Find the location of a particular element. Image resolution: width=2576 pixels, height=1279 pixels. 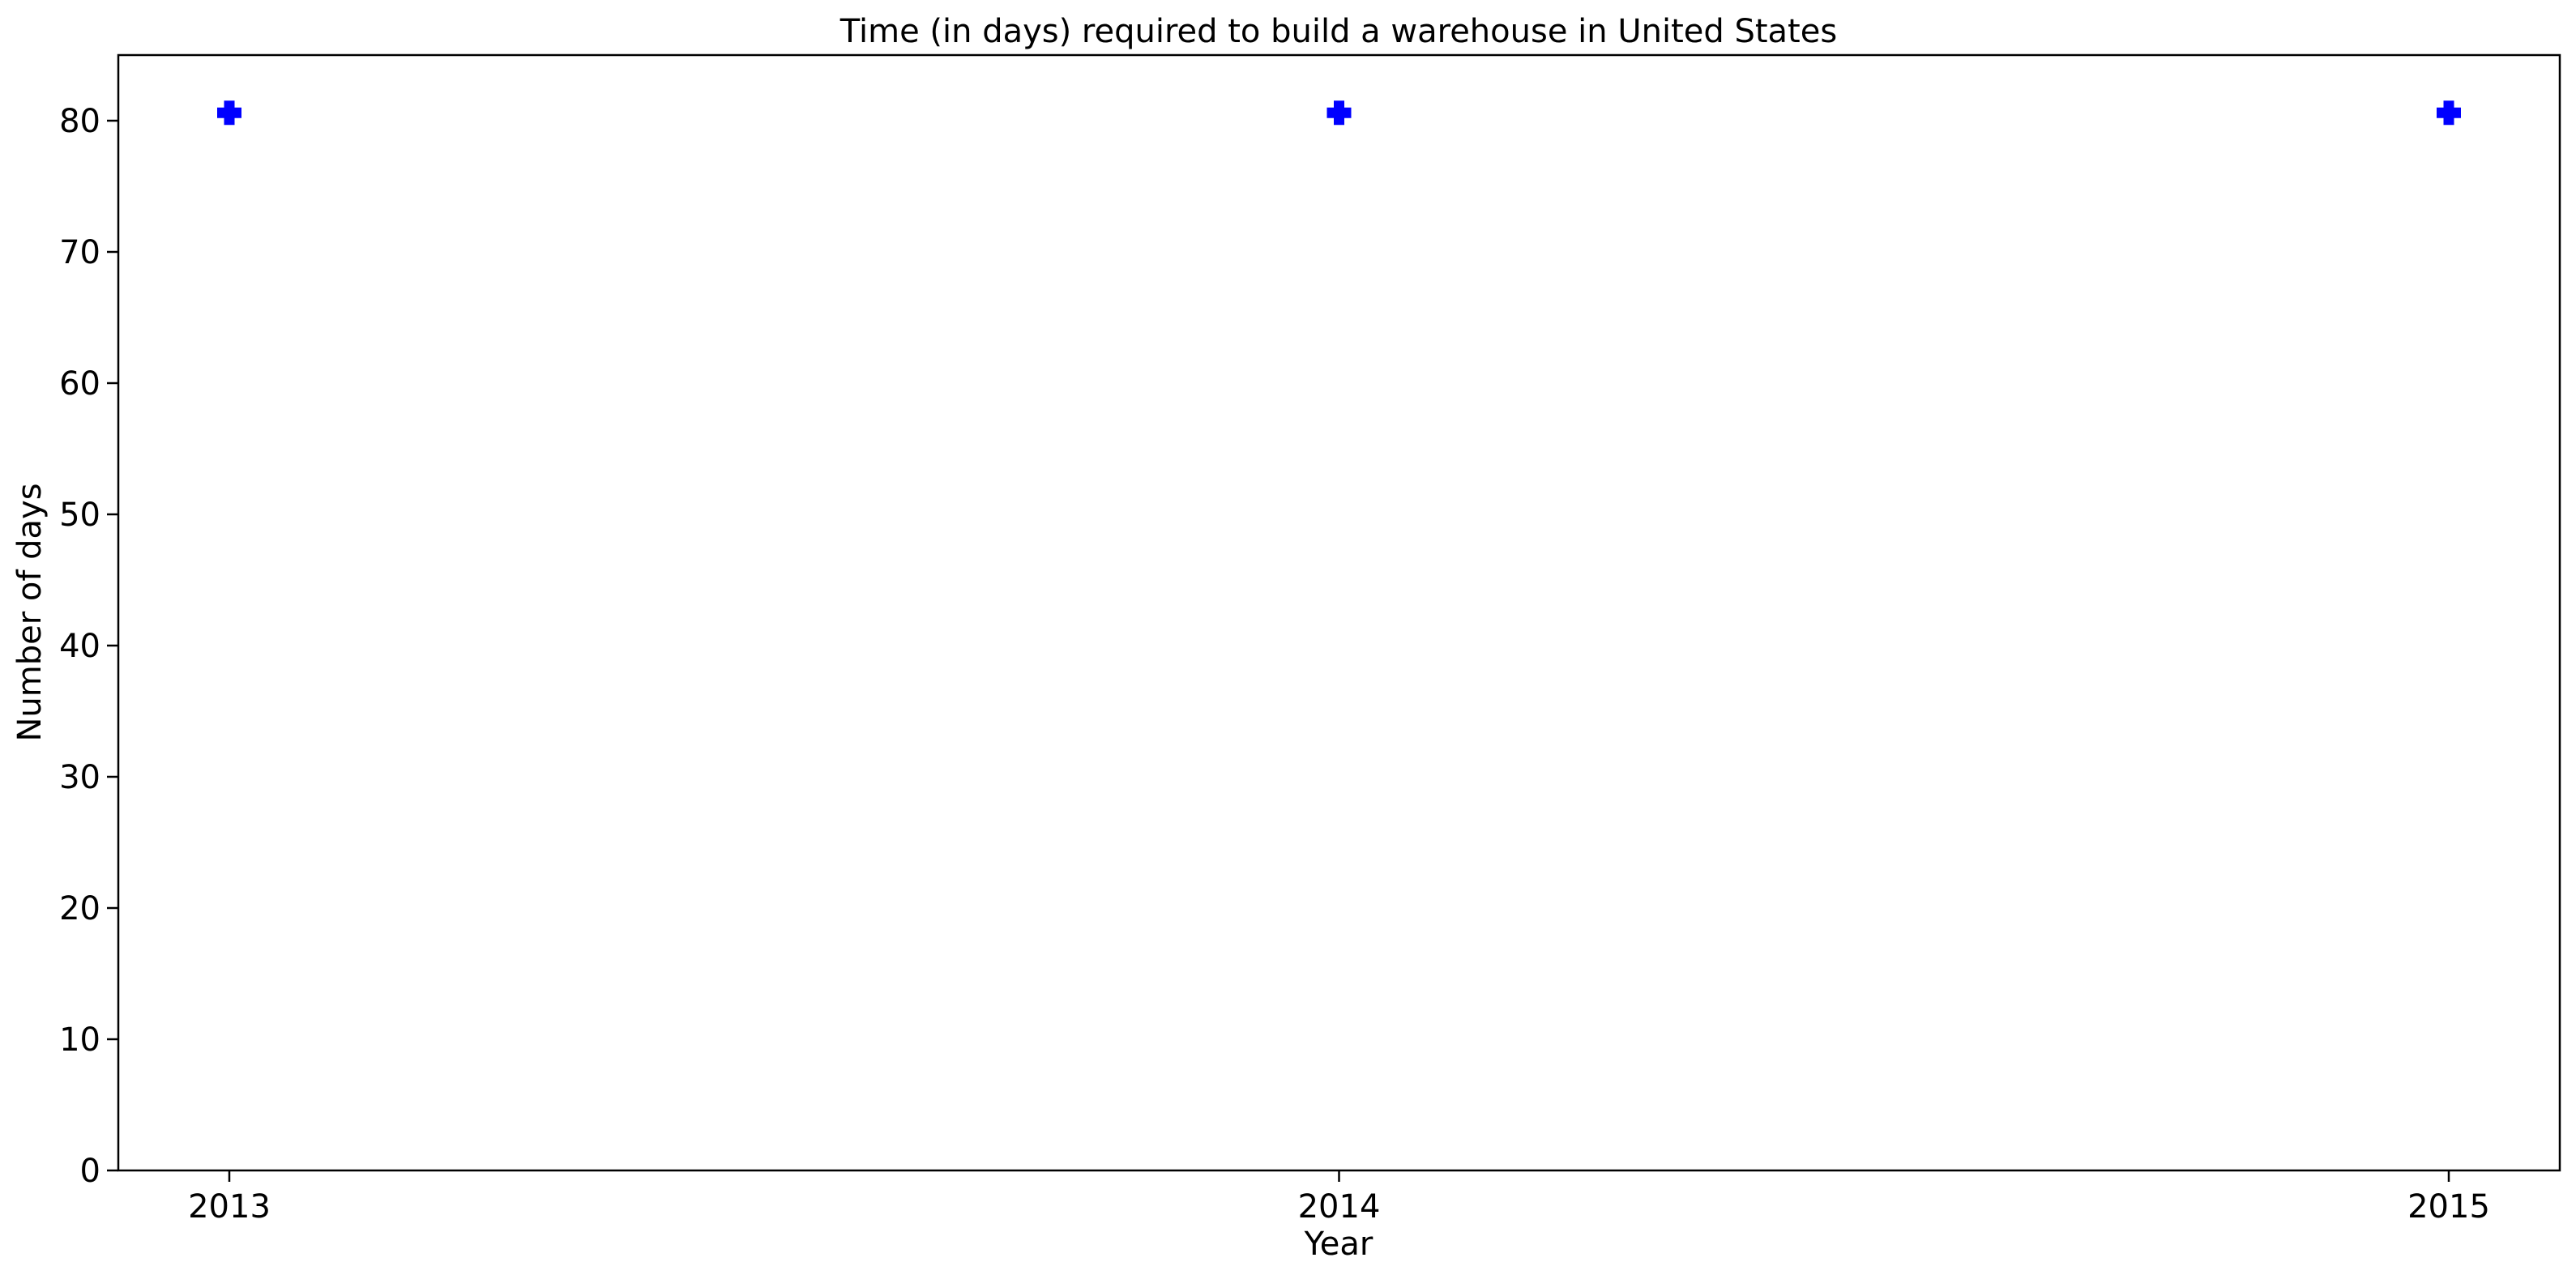

y-tick-label: 70 is located at coordinates (79, 252).